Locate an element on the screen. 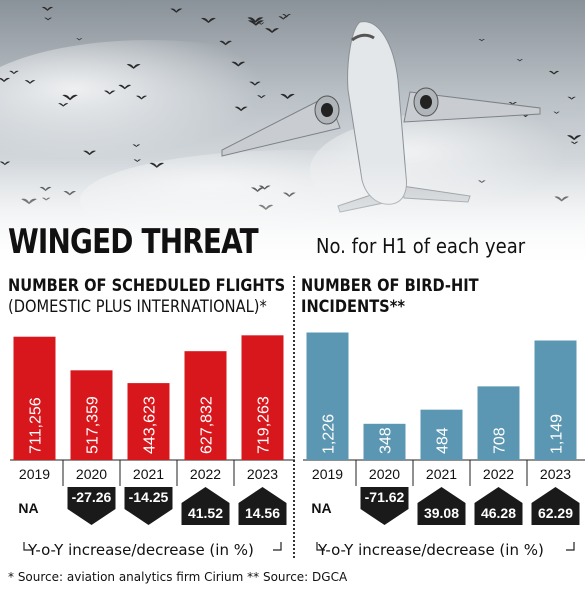  flights-year-label-2022: 2022 is located at coordinates (205, 474).